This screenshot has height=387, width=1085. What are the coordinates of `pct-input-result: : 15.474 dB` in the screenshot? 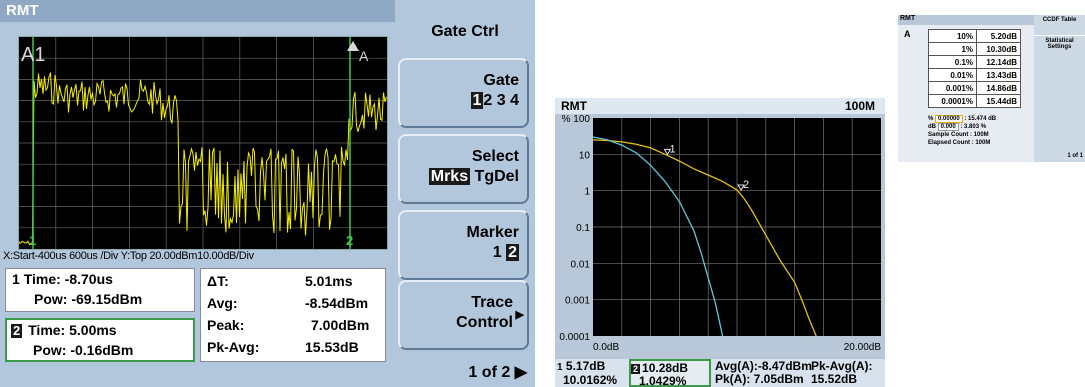 It's located at (980, 119).